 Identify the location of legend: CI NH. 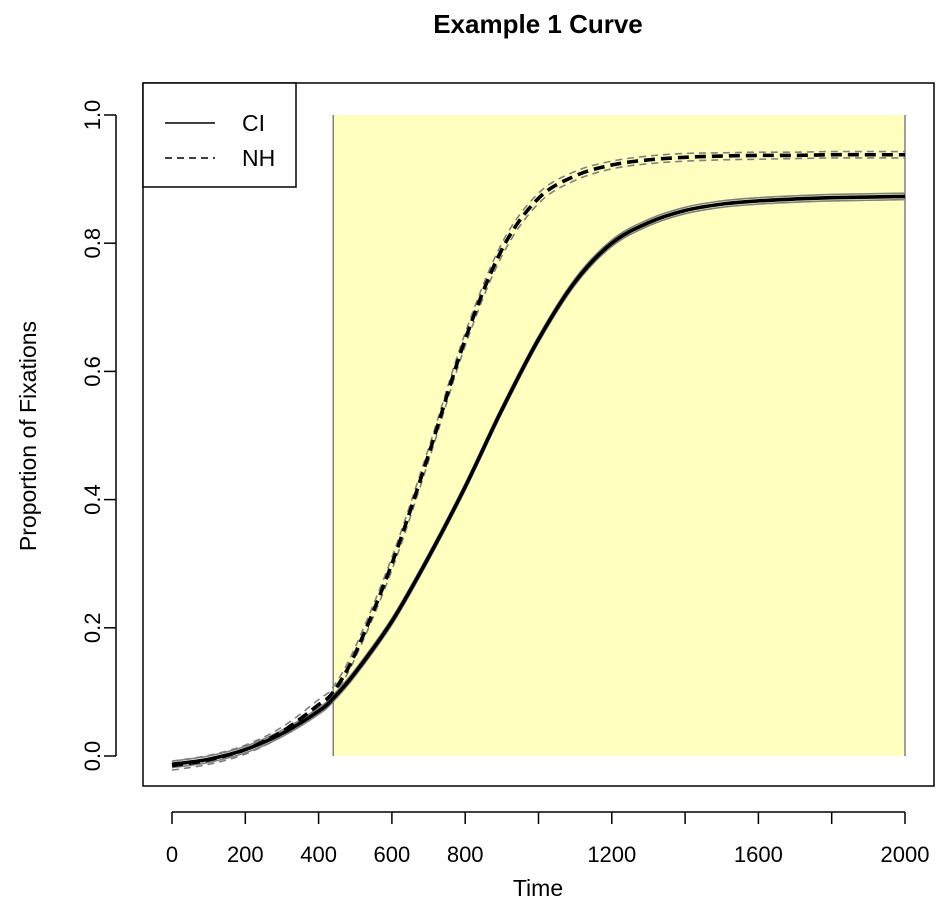
(219, 135).